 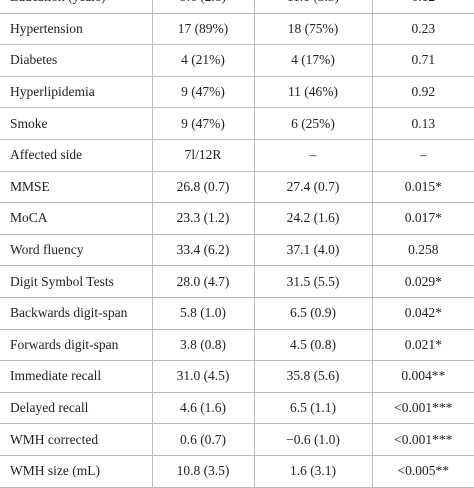 What do you see at coordinates (76, 7) in the screenshot?
I see `row-label: Education (years)` at bounding box center [76, 7].